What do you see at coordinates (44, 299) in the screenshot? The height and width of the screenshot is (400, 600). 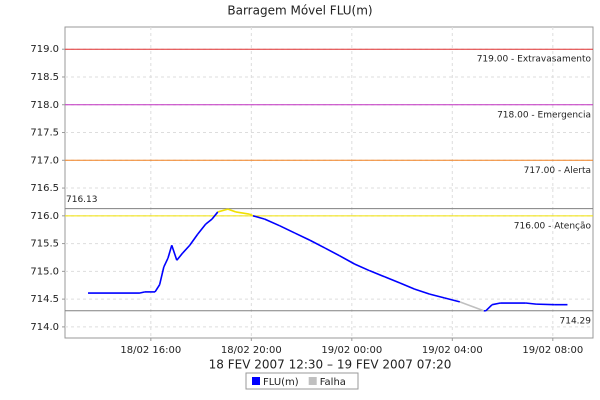 I see `y-tick-label: 714.5` at bounding box center [44, 299].